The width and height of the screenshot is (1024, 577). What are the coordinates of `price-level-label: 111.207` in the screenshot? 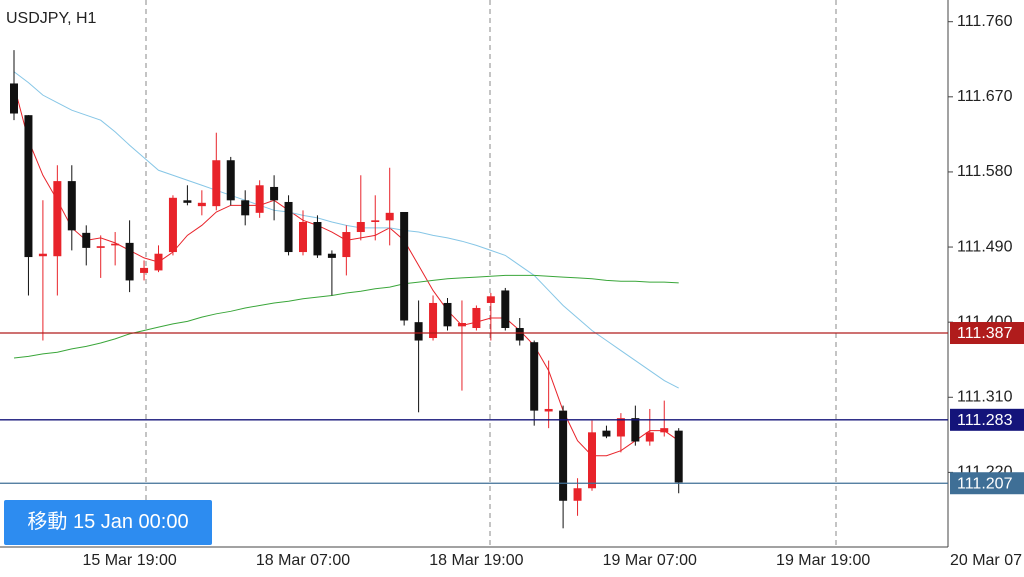 It's located at (985, 483).